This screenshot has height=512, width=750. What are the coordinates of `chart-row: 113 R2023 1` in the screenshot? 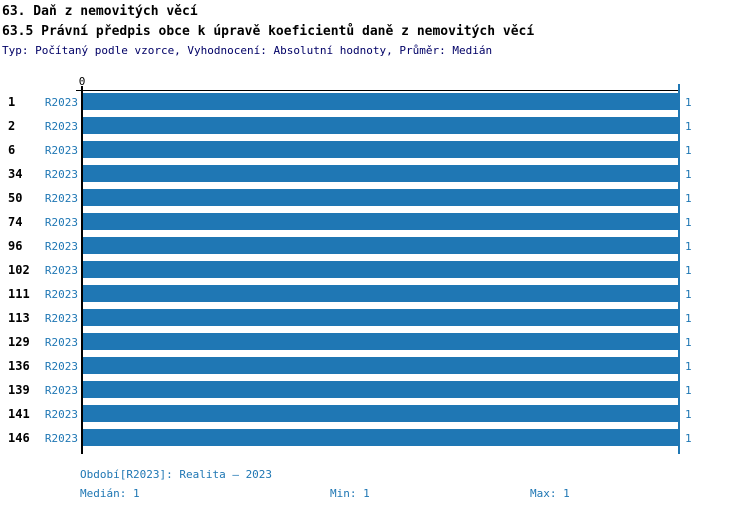 It's located at (375, 318).